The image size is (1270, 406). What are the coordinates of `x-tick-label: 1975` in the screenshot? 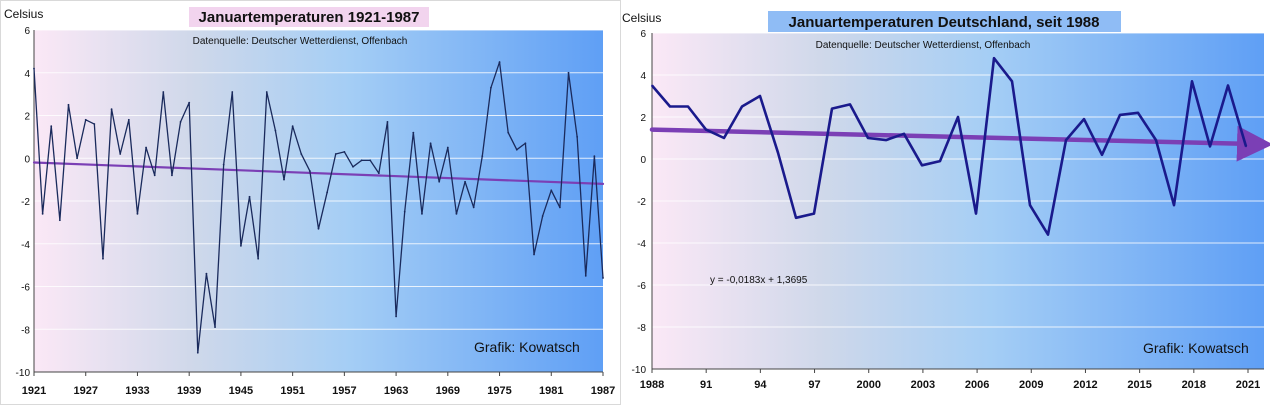 It's located at (499, 391).